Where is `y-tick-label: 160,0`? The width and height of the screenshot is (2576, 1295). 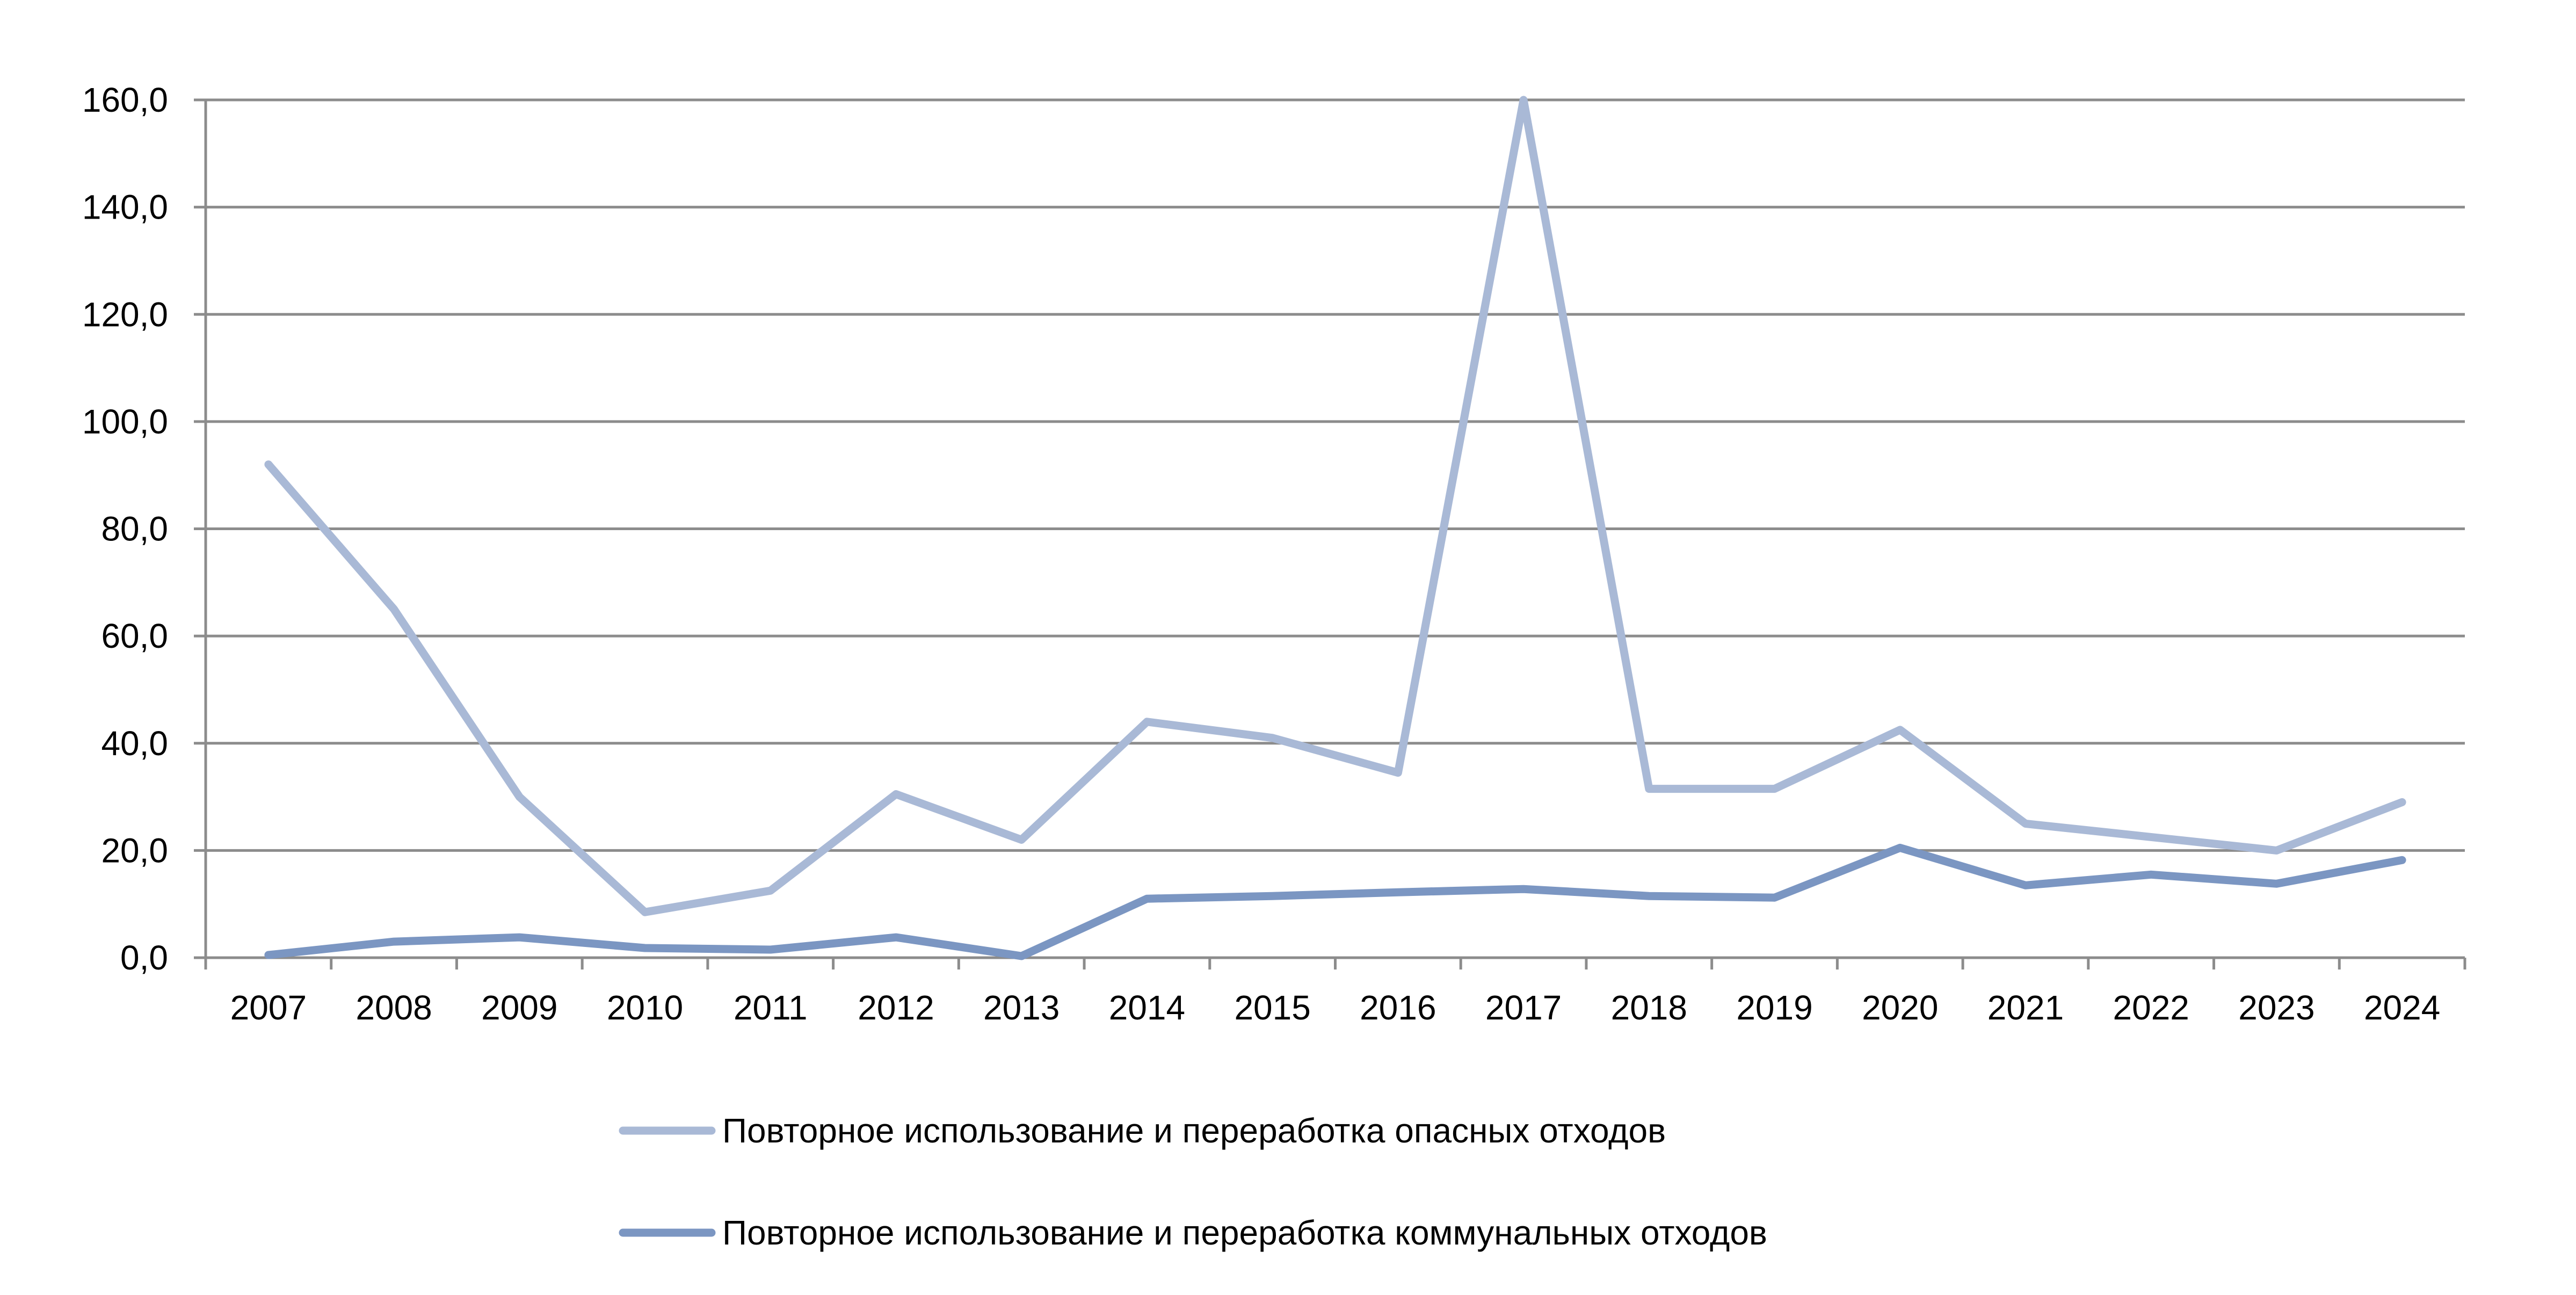 y-tick-label: 160,0 is located at coordinates (125, 100).